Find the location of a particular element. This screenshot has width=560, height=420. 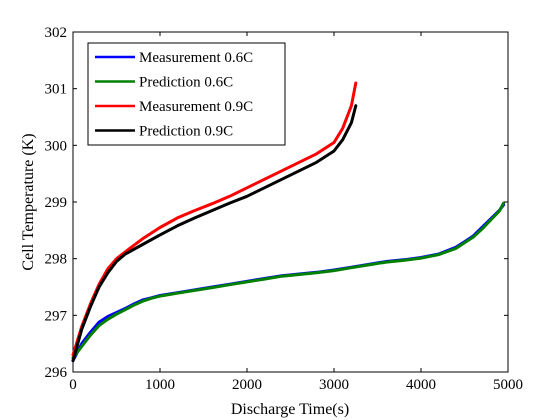

y-tick-label: 296 is located at coordinates (56, 373).